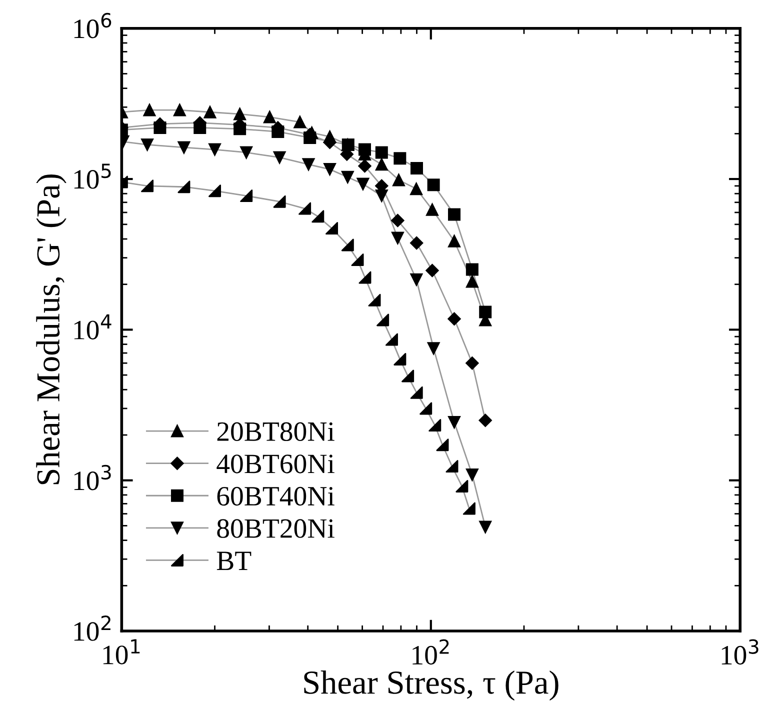 The image size is (775, 709). Describe the element at coordinates (234, 561) in the screenshot. I see `legend-label: BT` at that location.